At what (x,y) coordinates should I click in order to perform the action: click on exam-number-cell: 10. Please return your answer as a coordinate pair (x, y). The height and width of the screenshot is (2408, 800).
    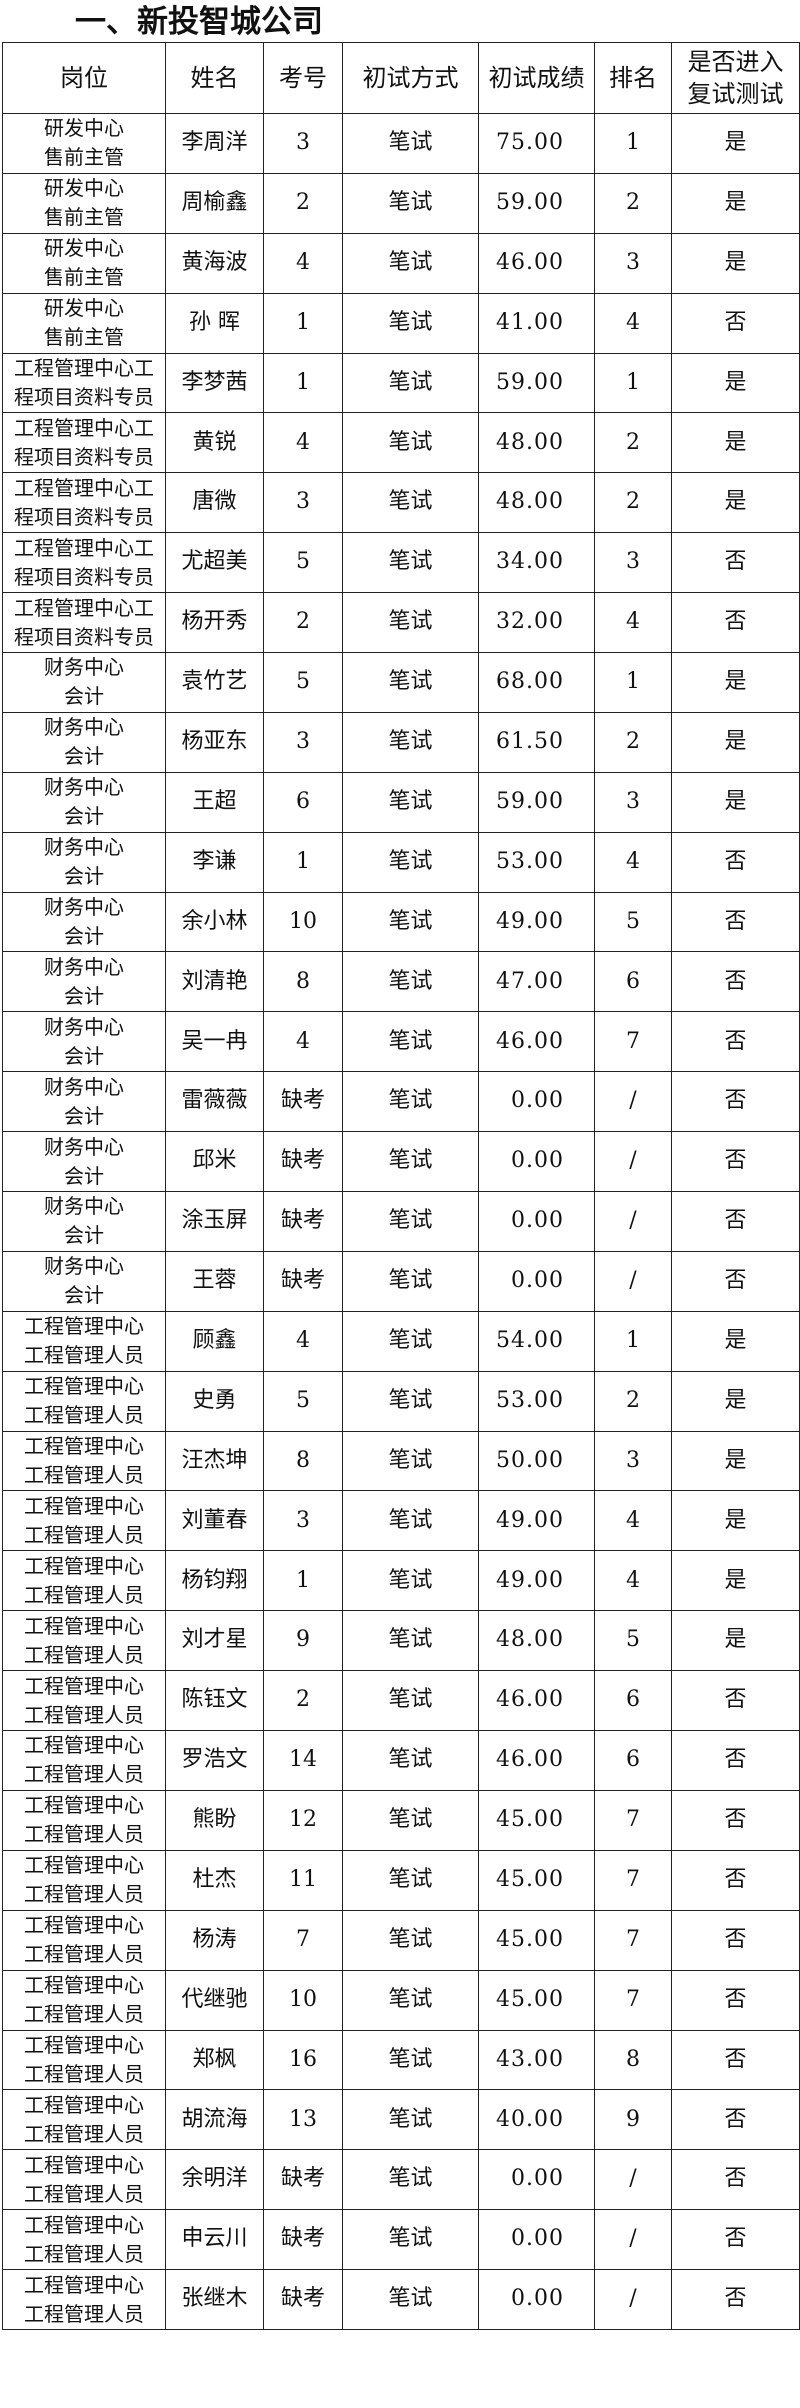
    Looking at the image, I should click on (303, 2000).